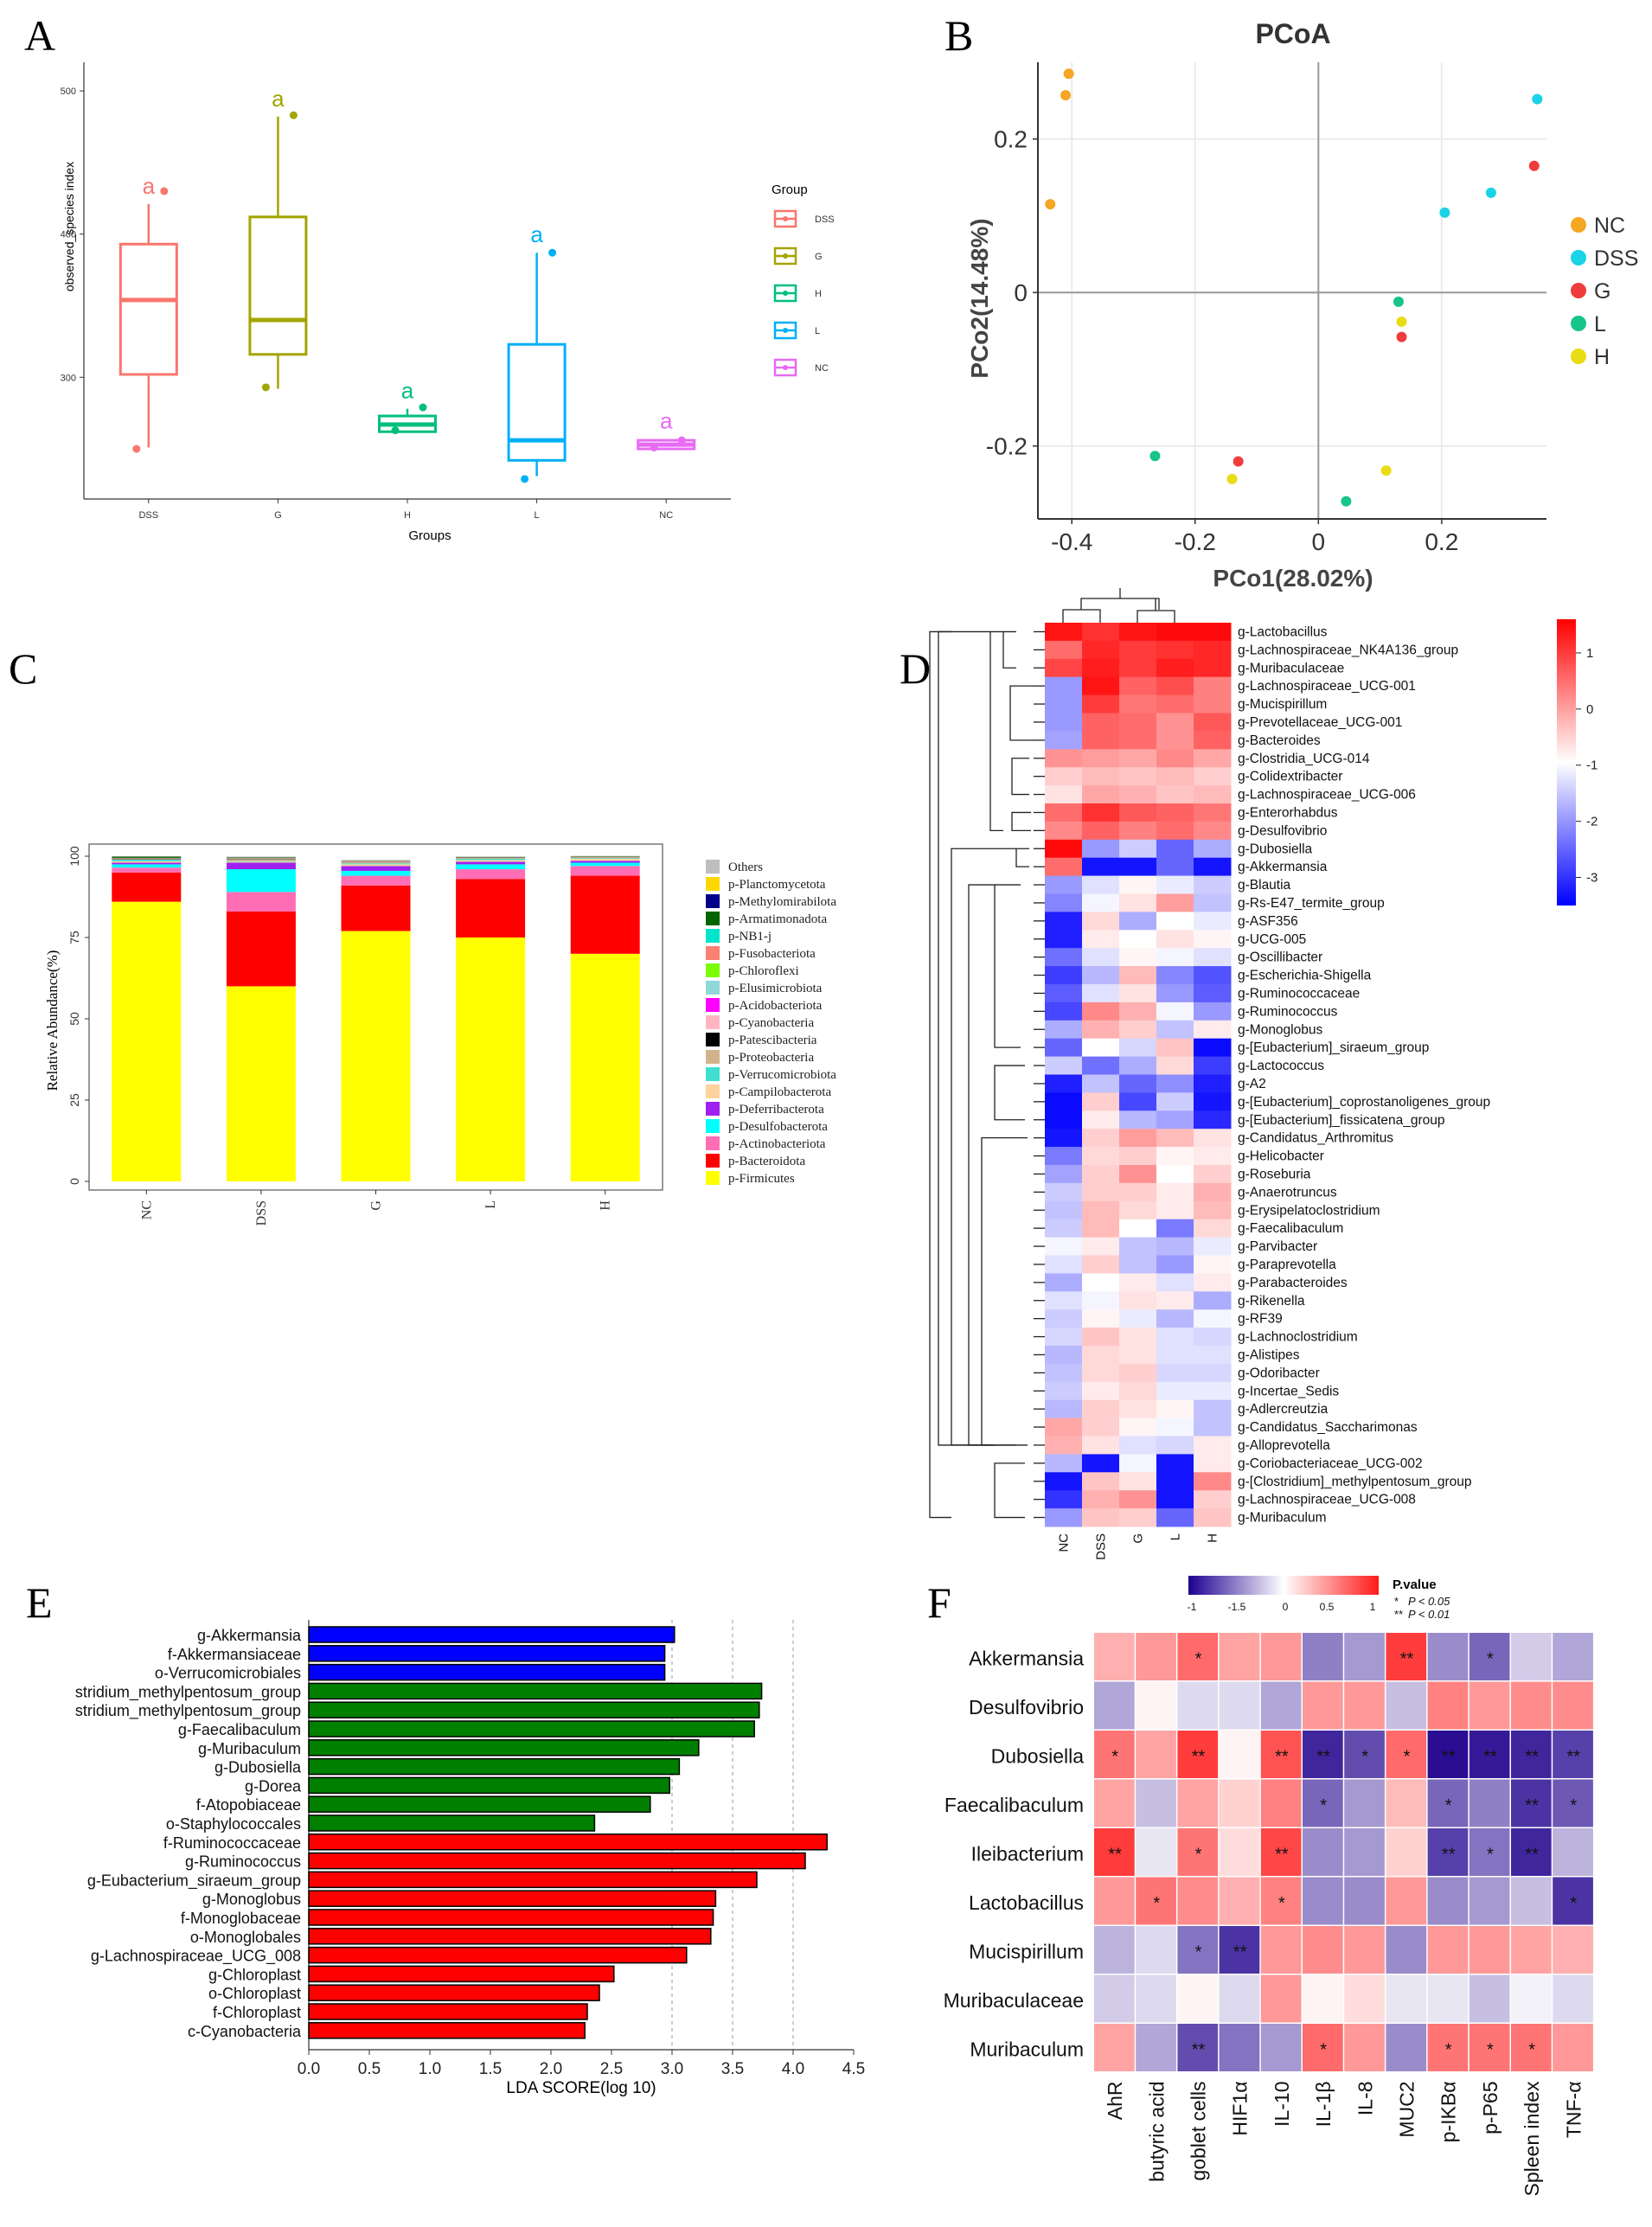 The image size is (1652, 2227). Describe the element at coordinates (447, 2030) in the screenshot. I see `lda-bar` at that location.